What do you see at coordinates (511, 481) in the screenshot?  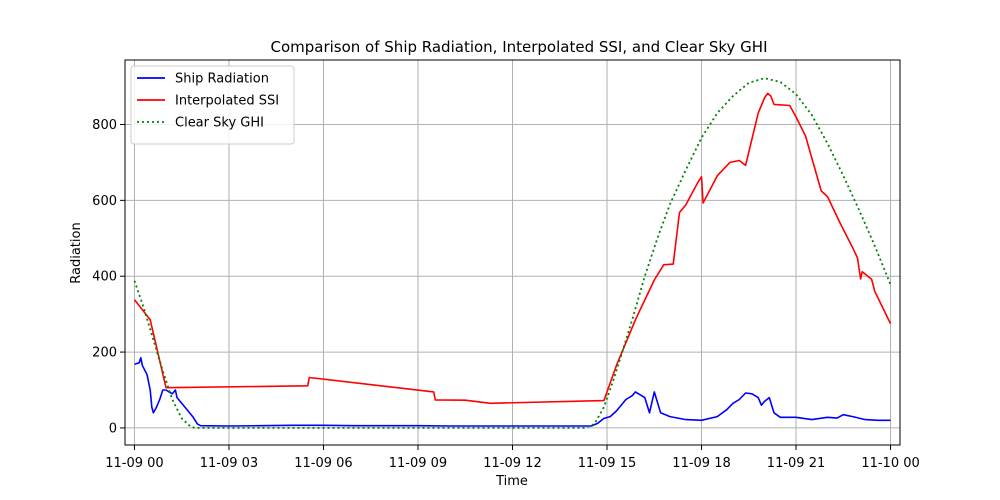 I see `x-axis-label: Time` at bounding box center [511, 481].